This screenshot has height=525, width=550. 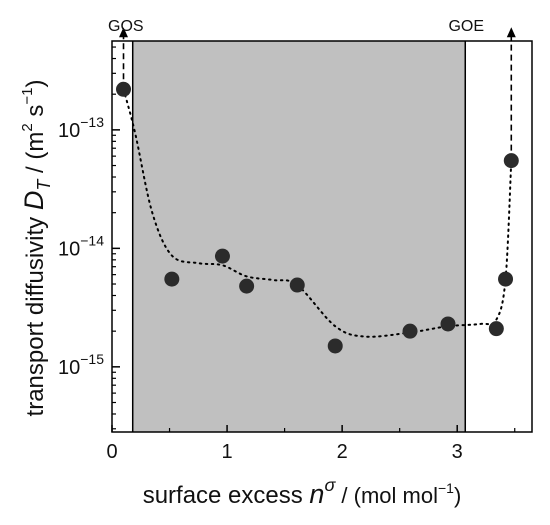 What do you see at coordinates (92, 359) in the screenshot?
I see `y-tick-exponent: −15` at bounding box center [92, 359].